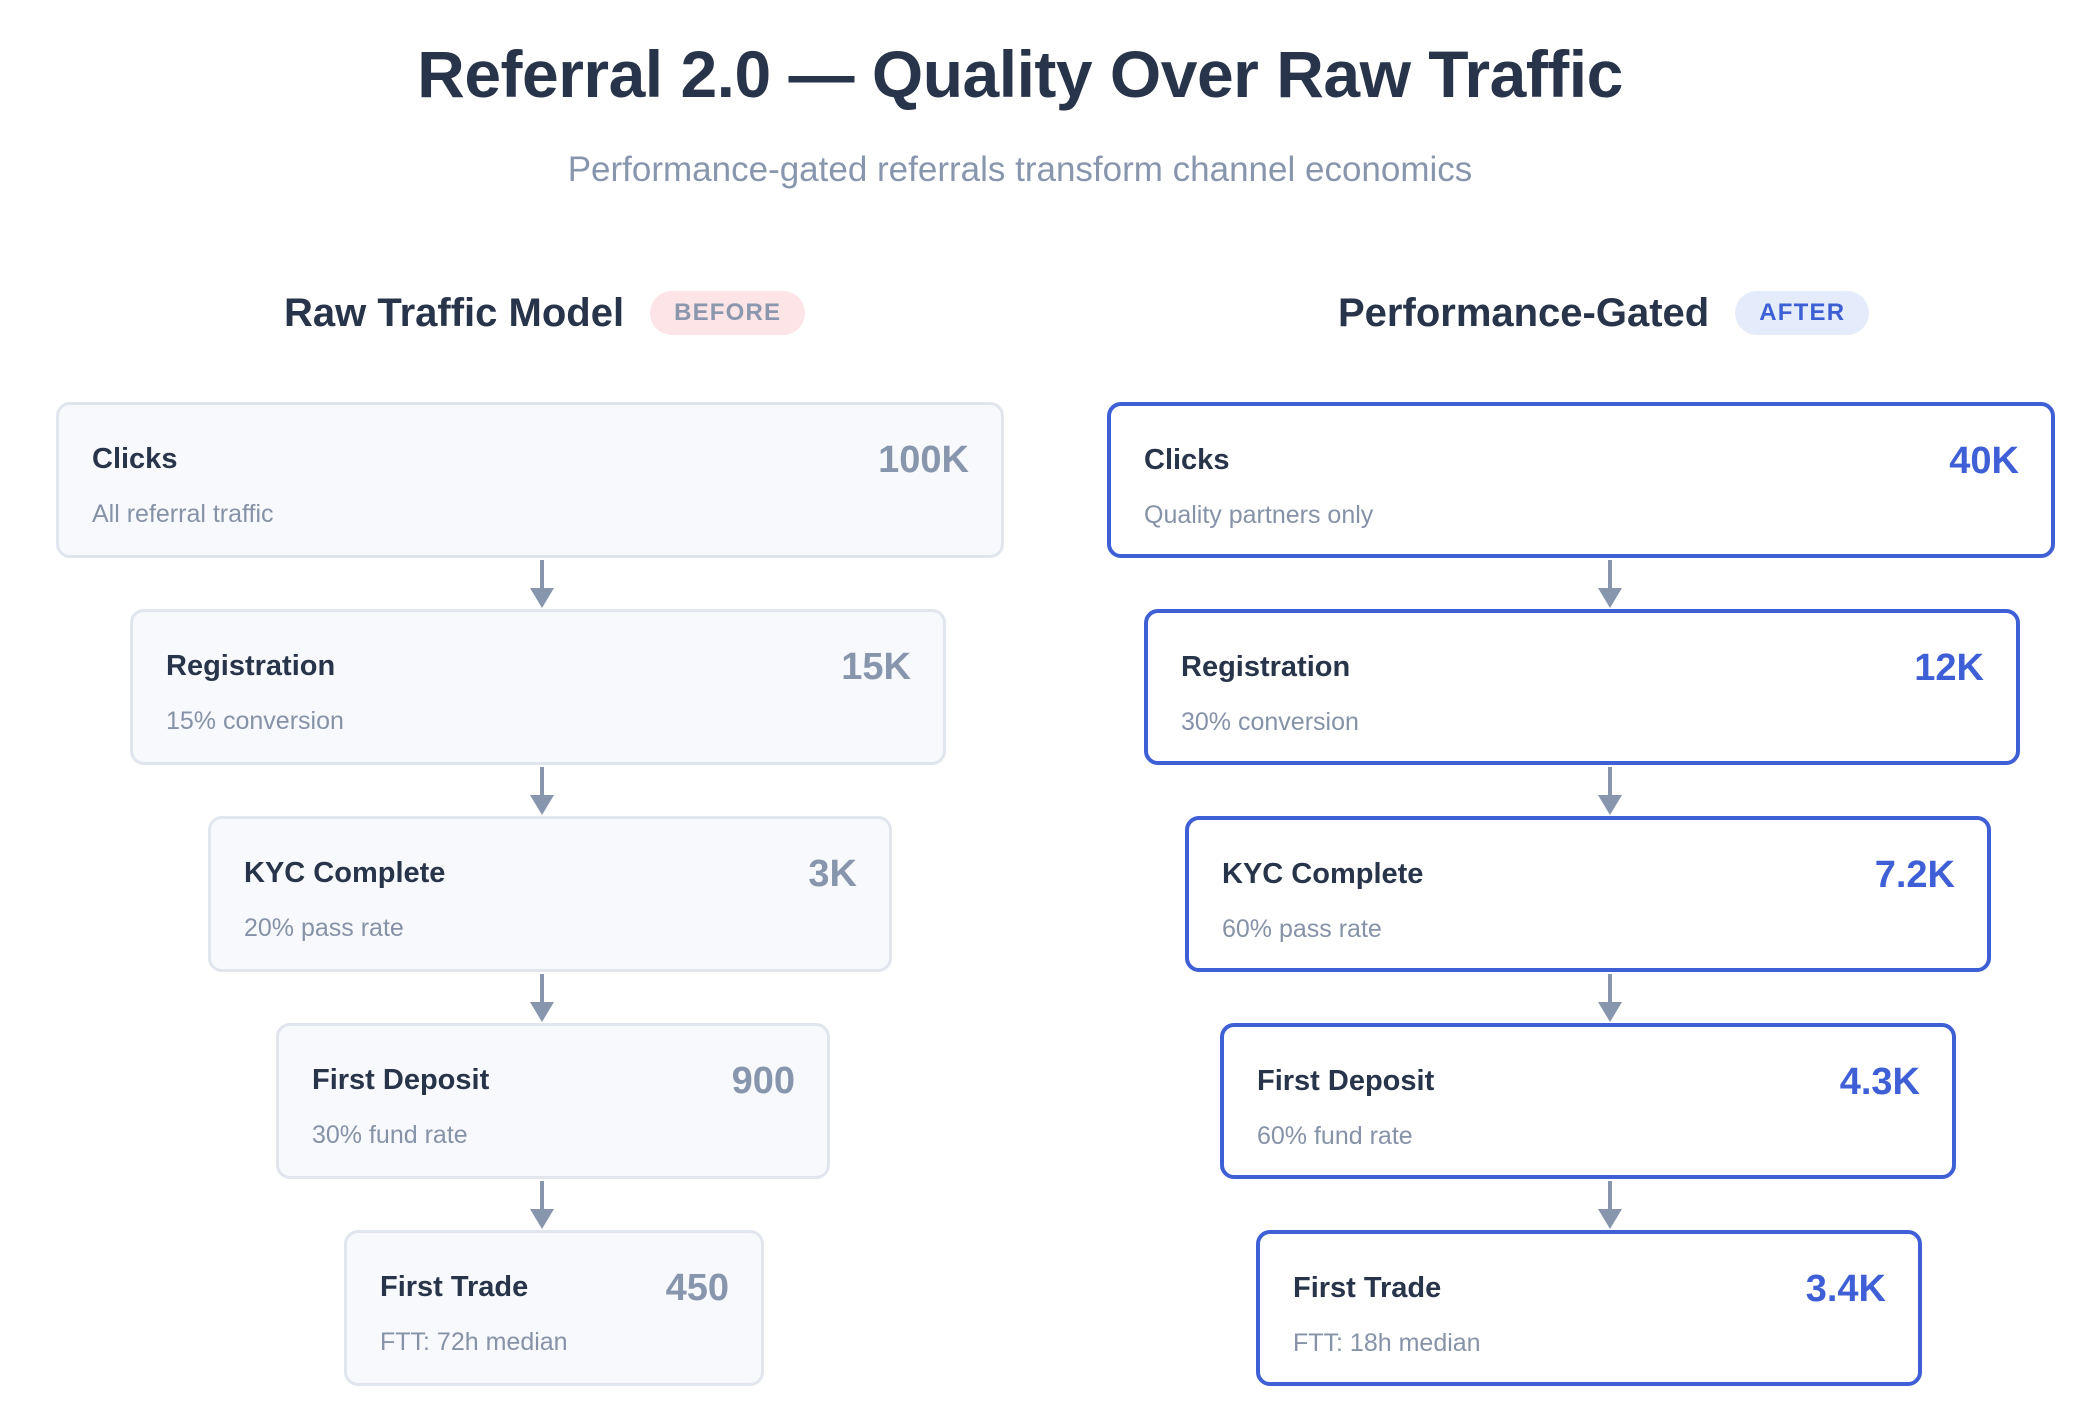  Describe the element at coordinates (553, 1101) in the screenshot. I see `before-stage-first-deposit: First Deposit 30% fund rate 900` at that location.